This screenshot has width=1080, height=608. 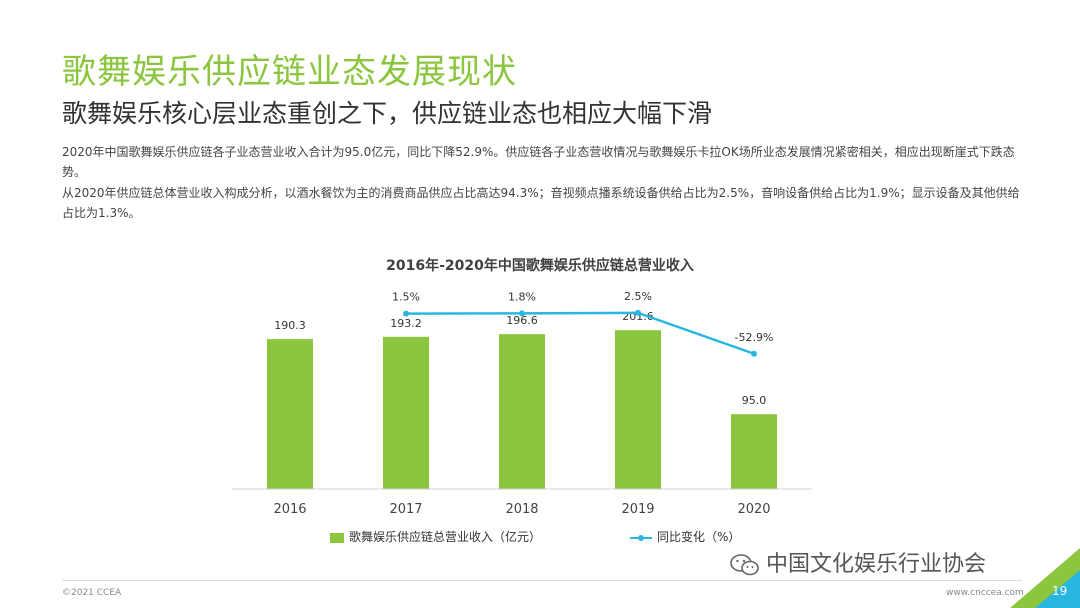 I want to click on corner-decoration, so click(x=1045, y=578).